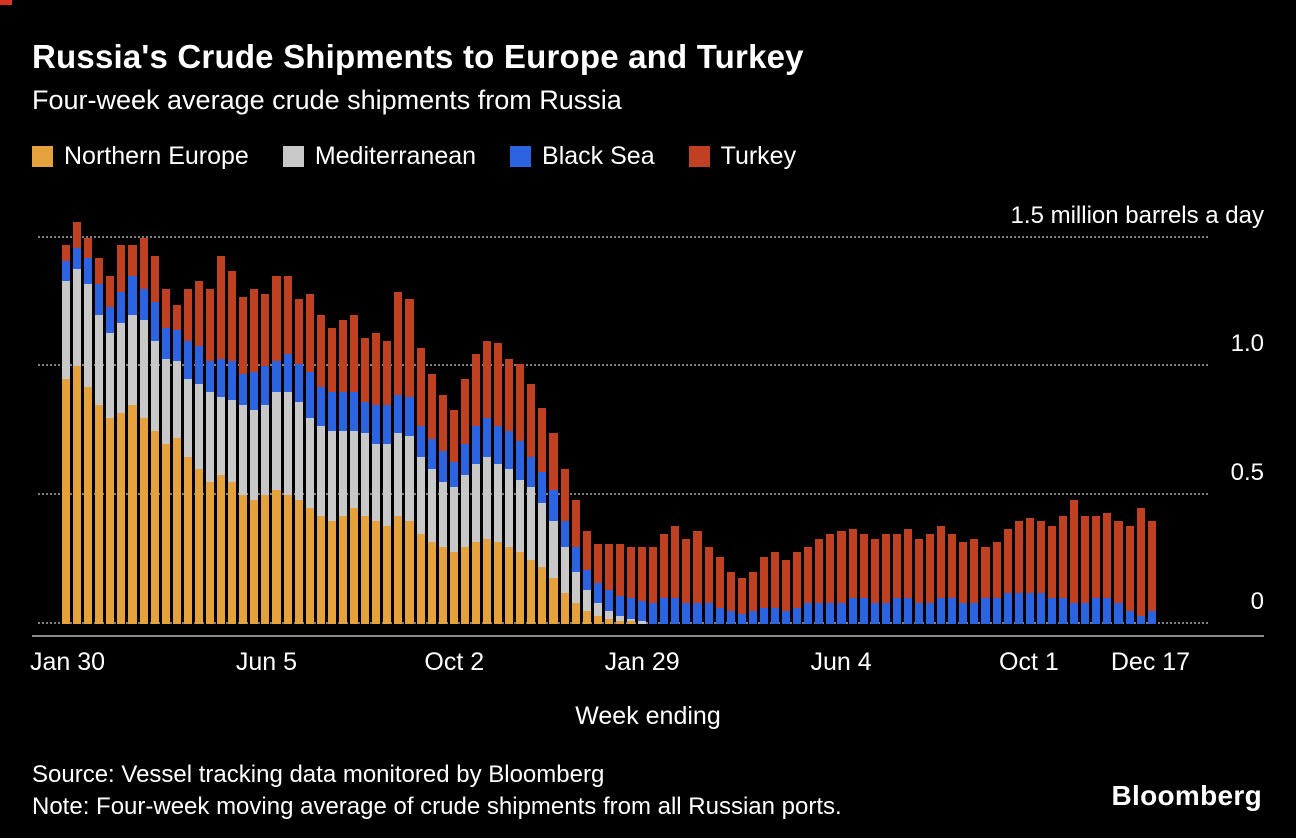 This screenshot has height=838, width=1296. Describe the element at coordinates (395, 155) in the screenshot. I see `legend-label: Mediterranean` at that location.